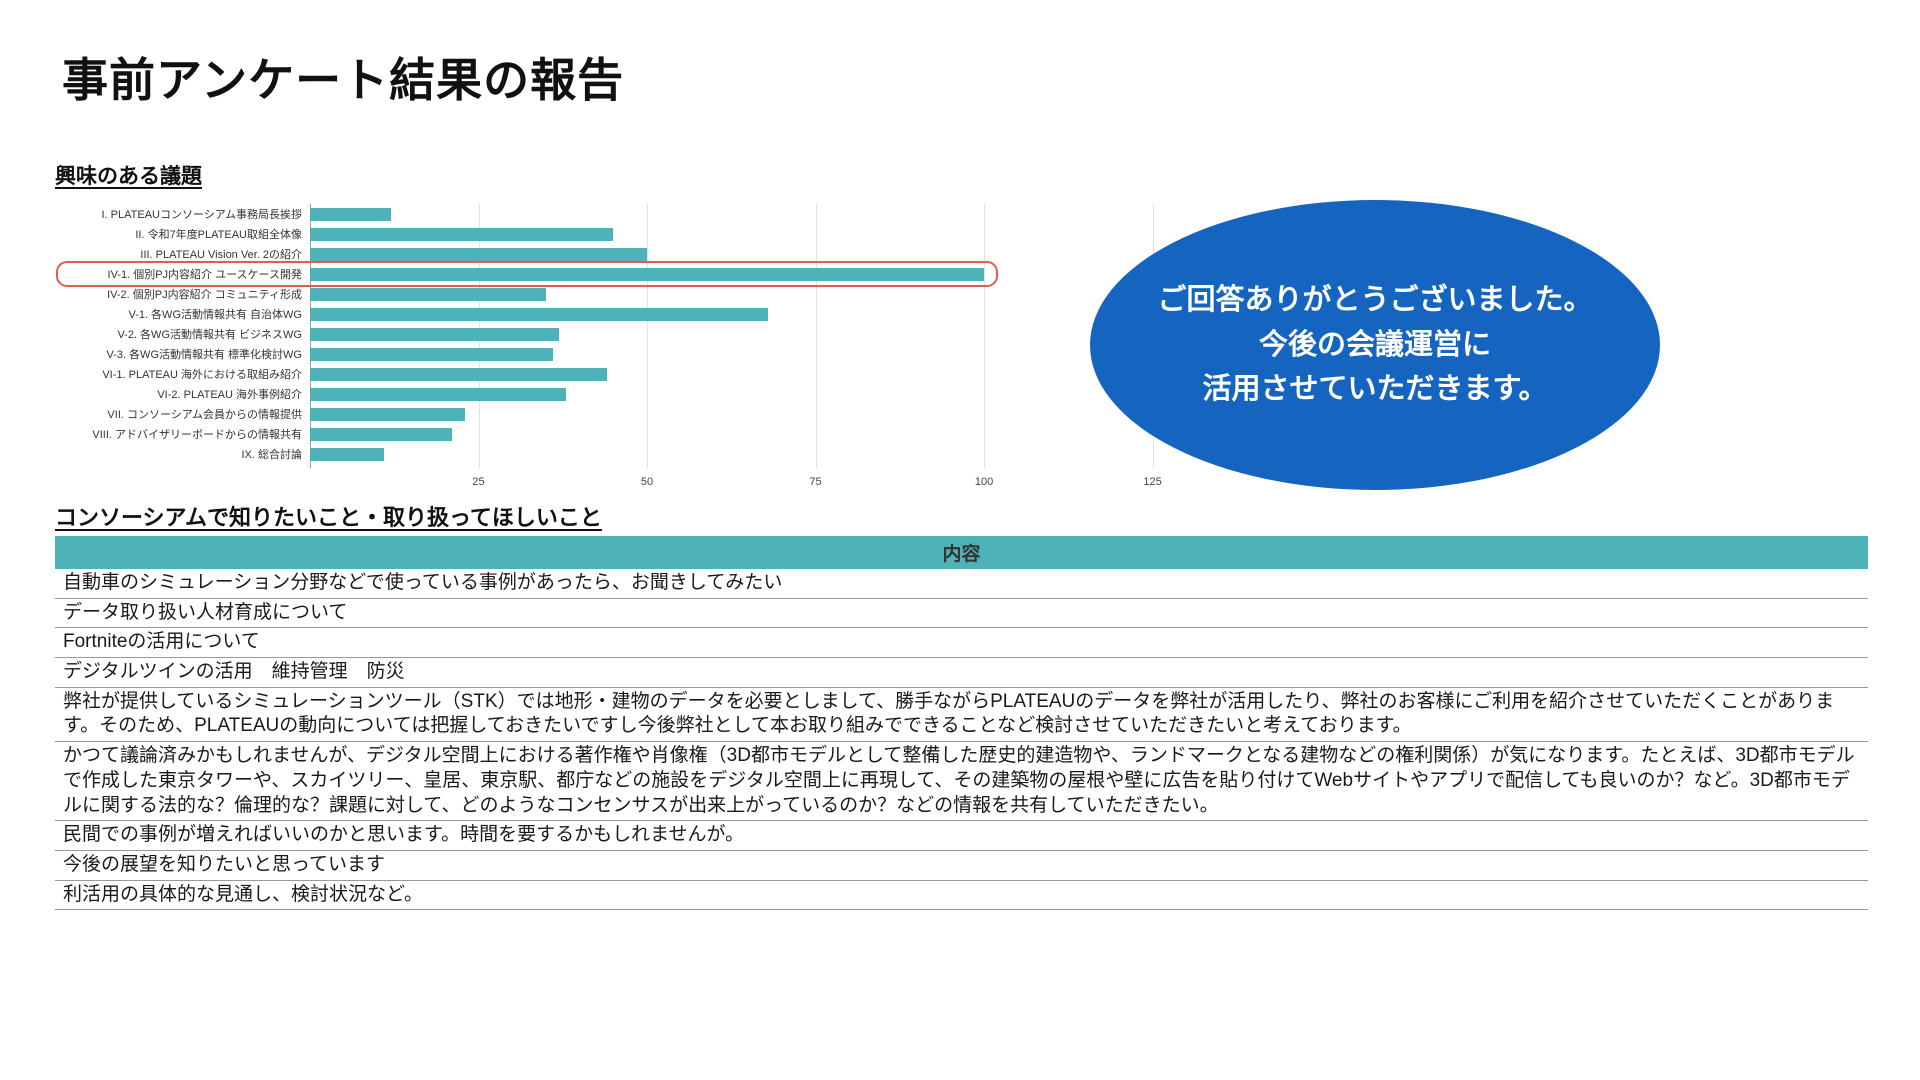 The height and width of the screenshot is (1080, 1920). I want to click on topics-table-head: 内容, so click(961, 552).